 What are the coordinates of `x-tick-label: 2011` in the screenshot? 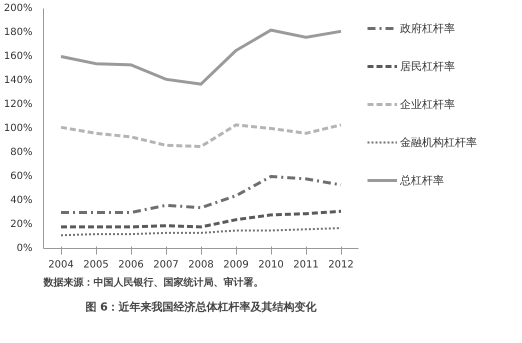 It's located at (306, 265).